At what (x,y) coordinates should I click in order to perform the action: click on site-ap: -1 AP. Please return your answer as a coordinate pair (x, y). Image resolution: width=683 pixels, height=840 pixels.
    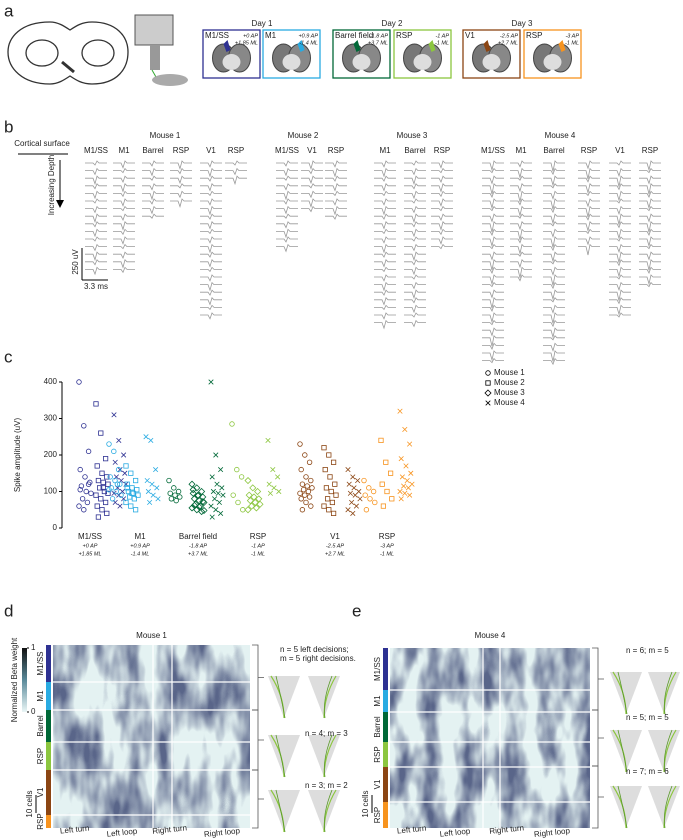
    Looking at the image, I should click on (442, 36).